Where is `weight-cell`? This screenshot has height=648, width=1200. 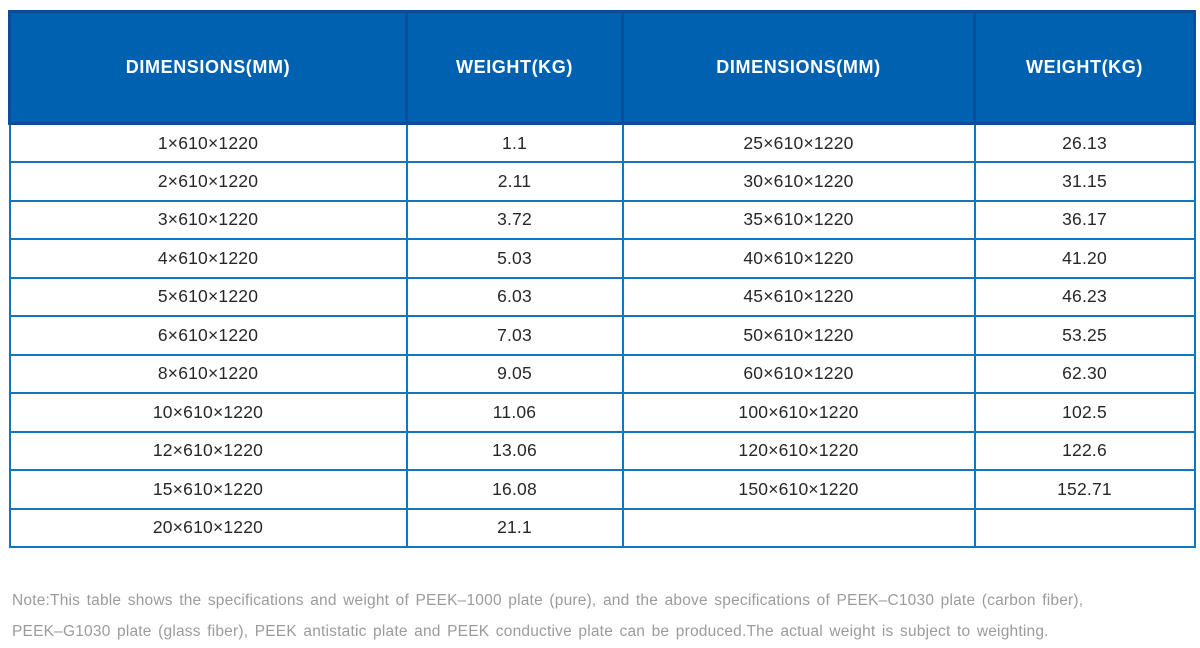 weight-cell is located at coordinates (1084, 527).